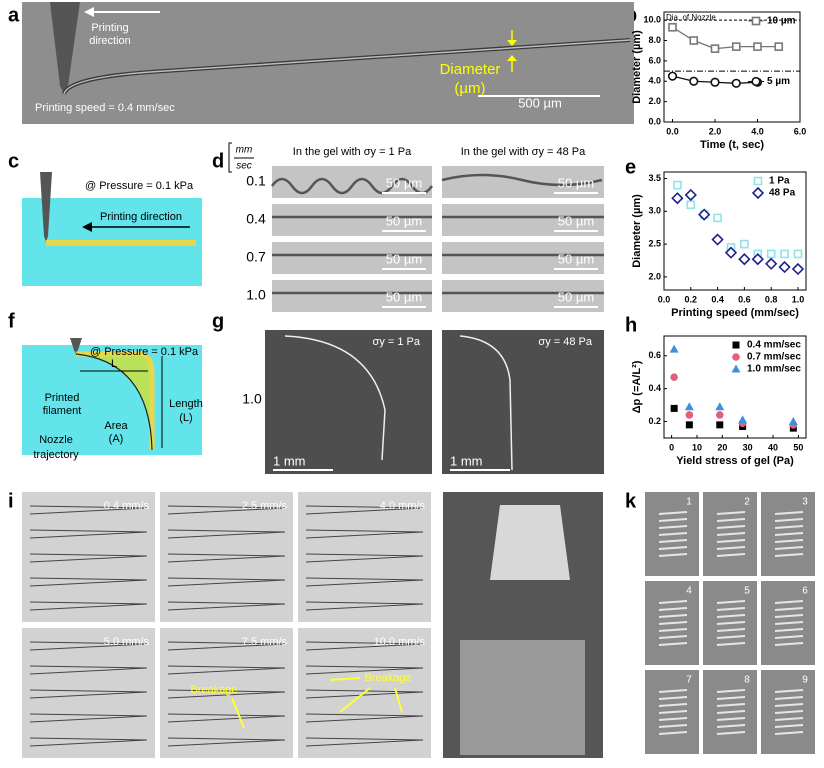 The image size is (824, 768). What do you see at coordinates (747, 502) in the screenshot?
I see `label: 2` at bounding box center [747, 502].